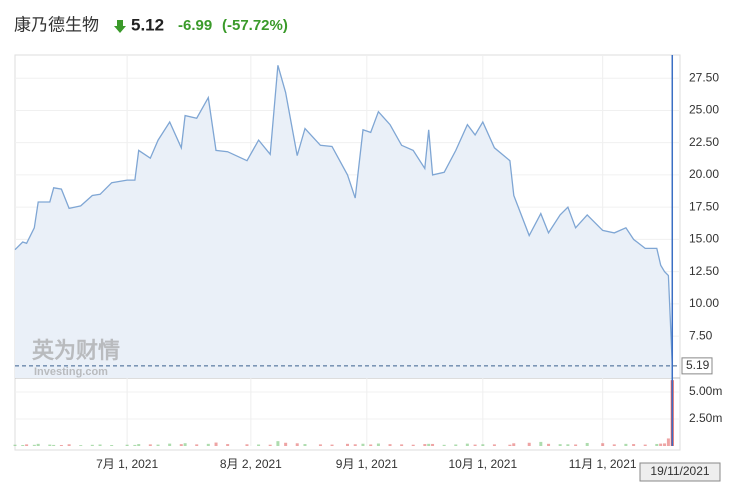  I want to click on x-tick-label: 10月 1, 2021, so click(482, 464).